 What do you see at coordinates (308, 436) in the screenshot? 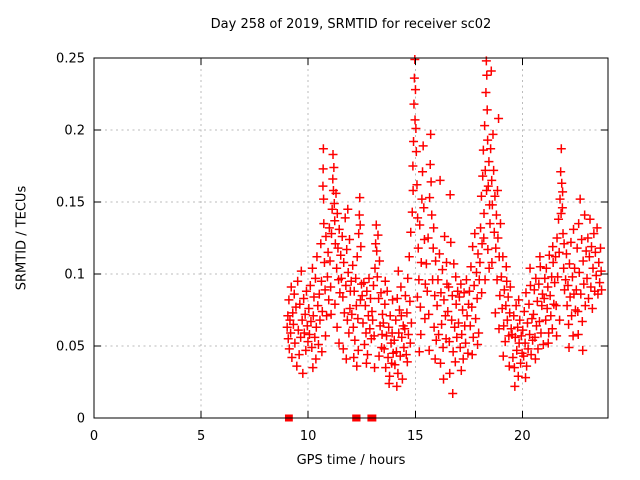
I see `x-tick-label: 10` at bounding box center [308, 436].